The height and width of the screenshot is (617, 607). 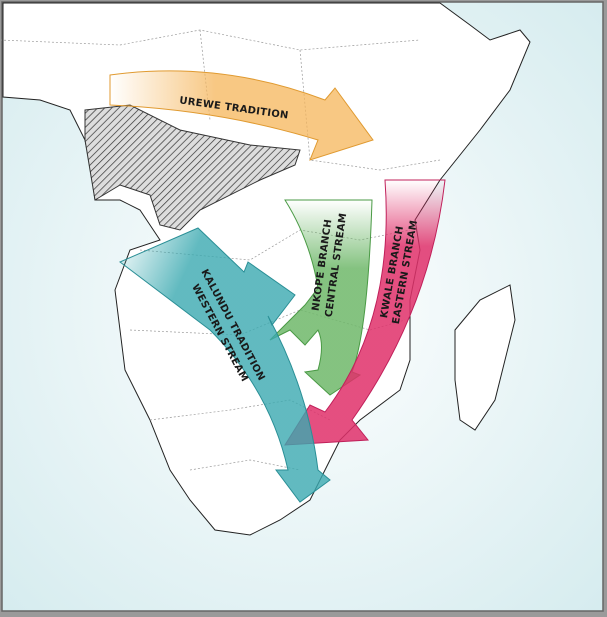 I want to click on urewe-homeland, so click(x=192, y=167).